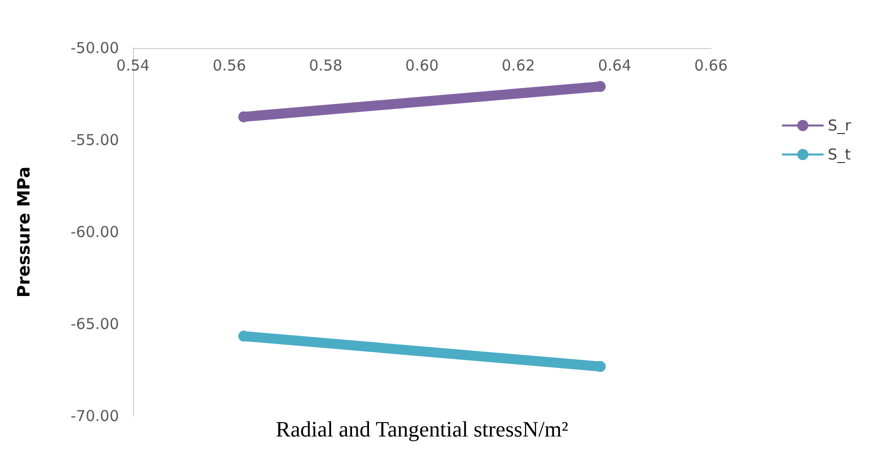 The width and height of the screenshot is (874, 474). I want to click on x-axis-title: Radial and Tangential stressN/m², so click(422, 429).